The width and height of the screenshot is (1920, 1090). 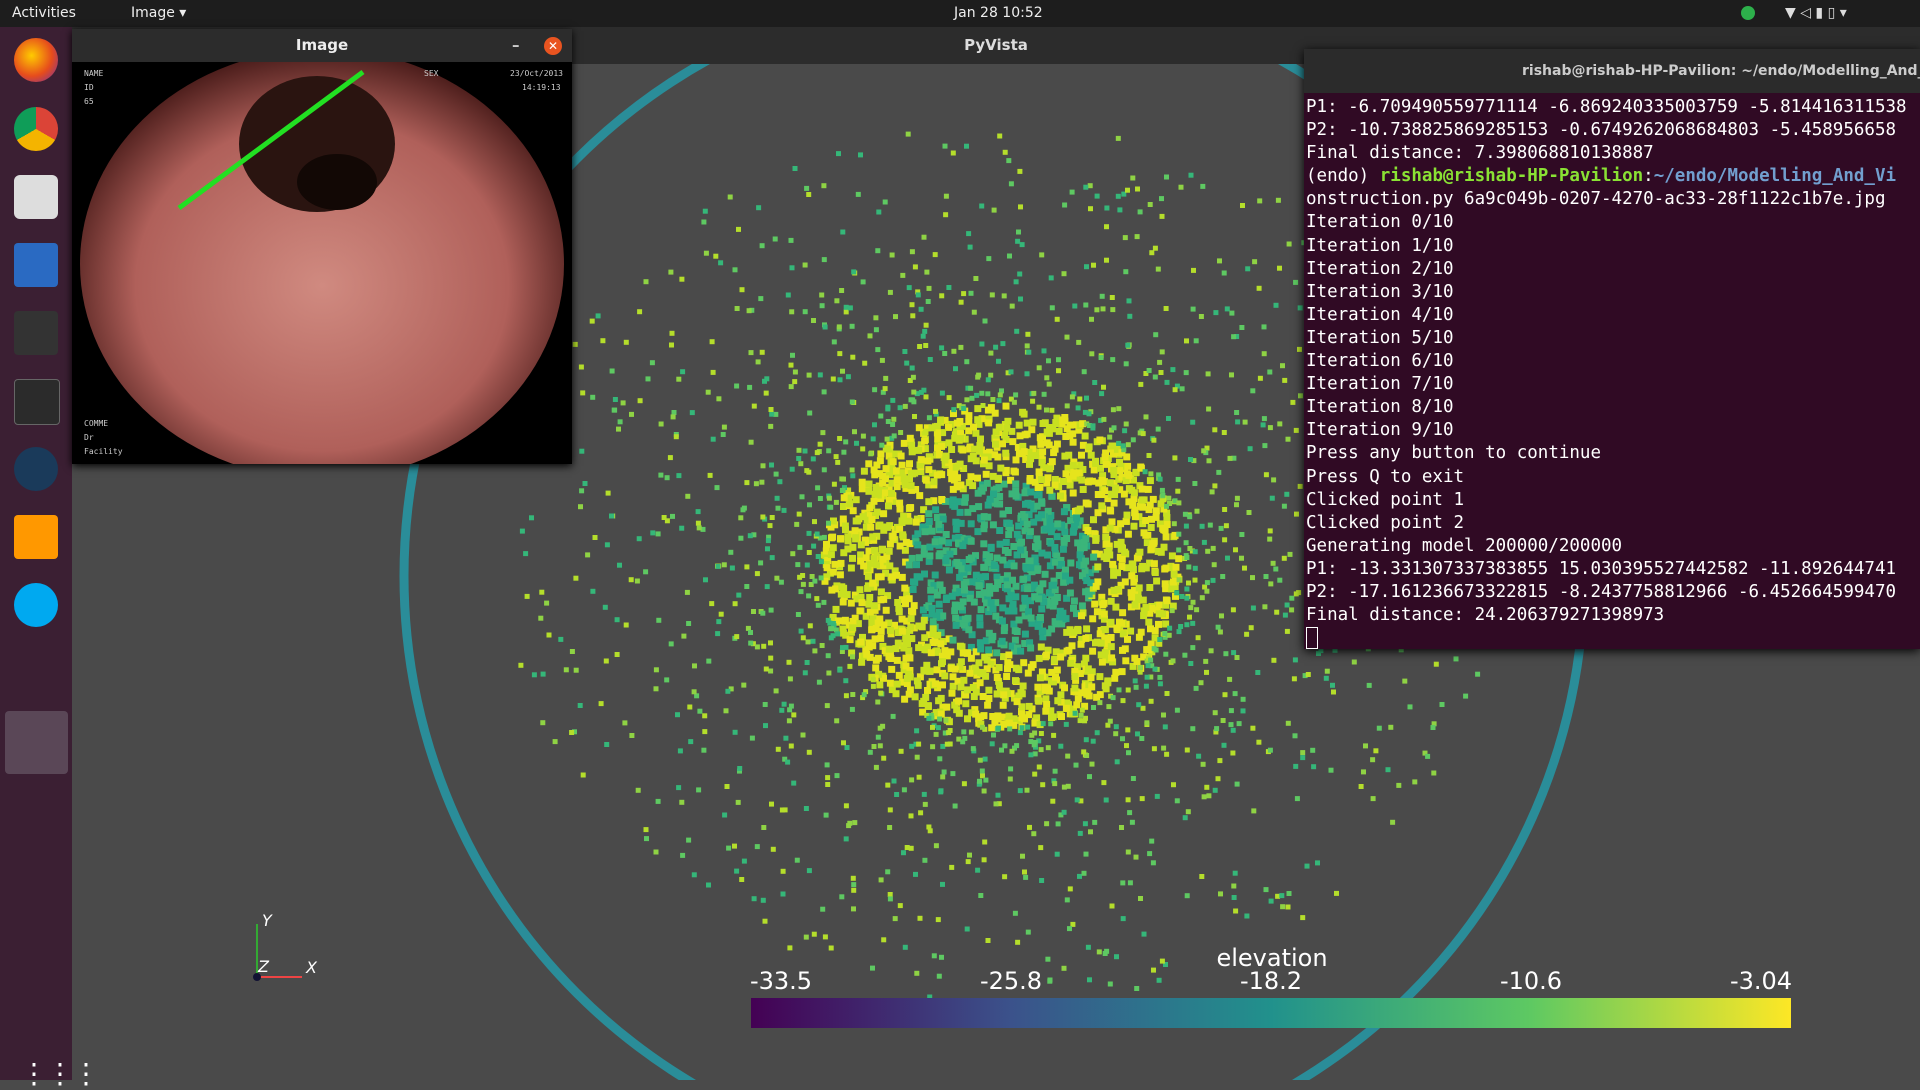 What do you see at coordinates (553, 46) in the screenshot?
I see `close-button: ✕` at bounding box center [553, 46].